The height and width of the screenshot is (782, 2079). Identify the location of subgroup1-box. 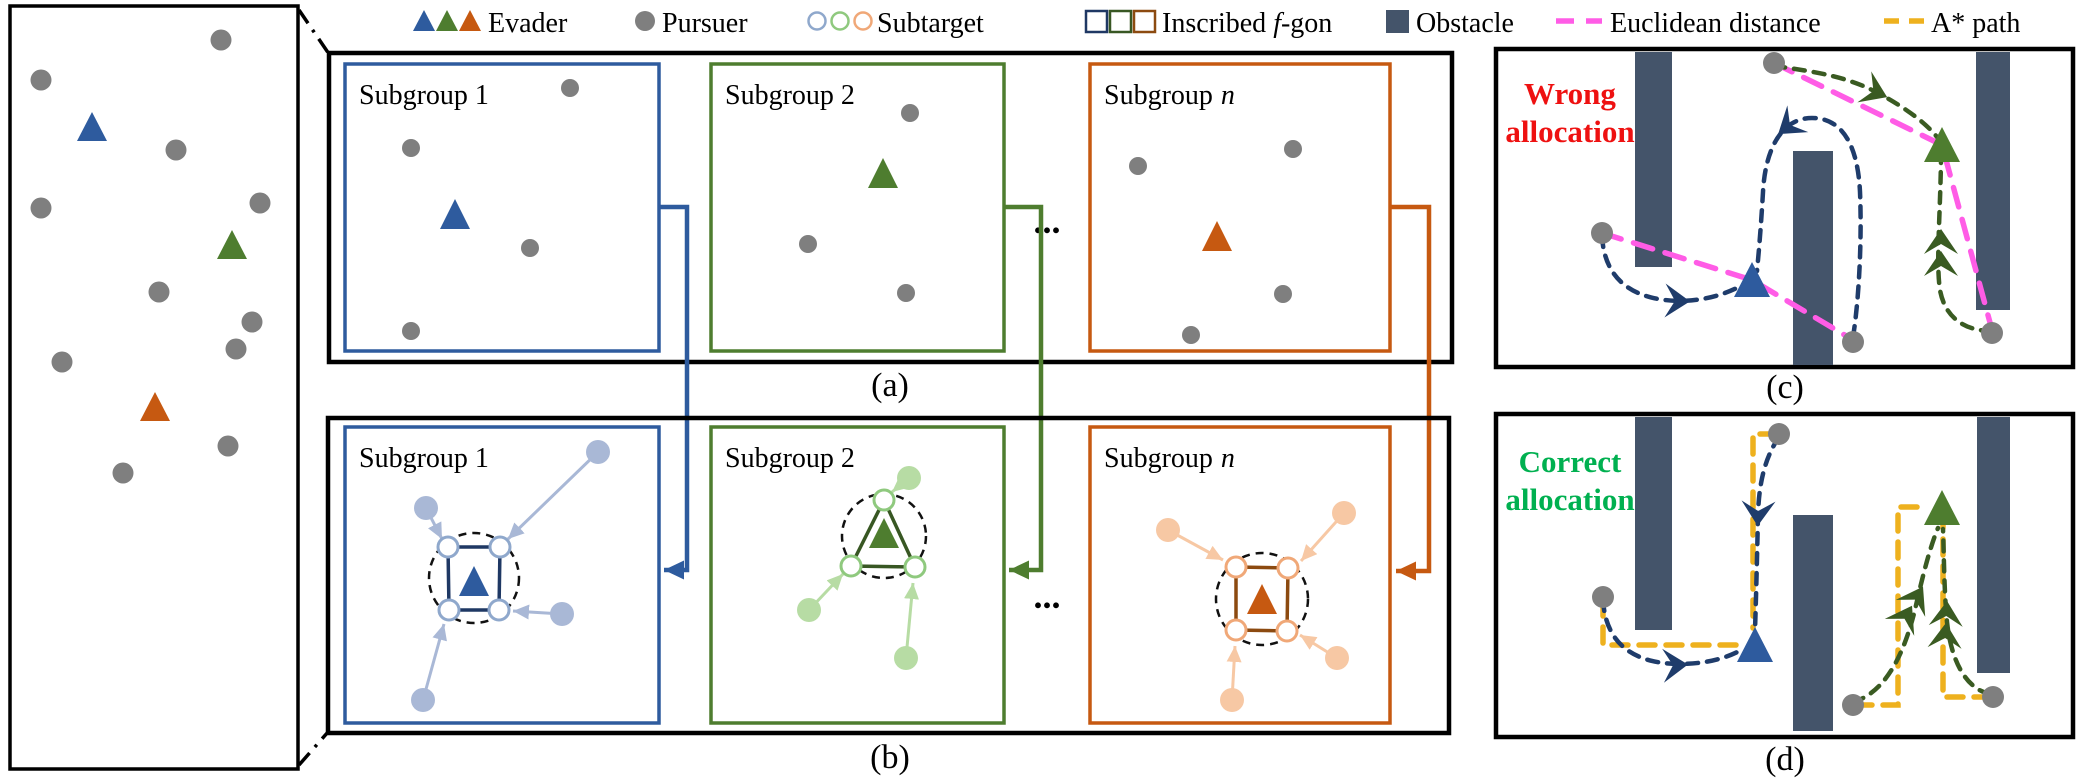
(502, 575).